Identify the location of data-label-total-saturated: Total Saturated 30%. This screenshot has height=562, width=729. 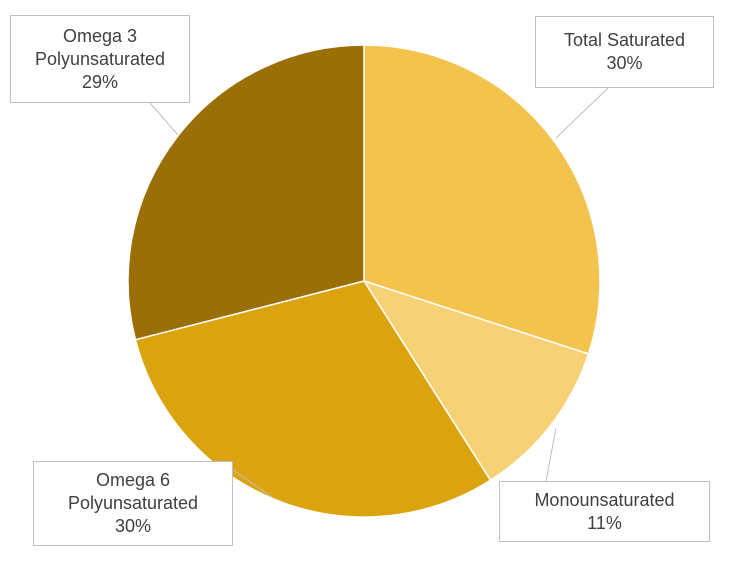
(624, 52).